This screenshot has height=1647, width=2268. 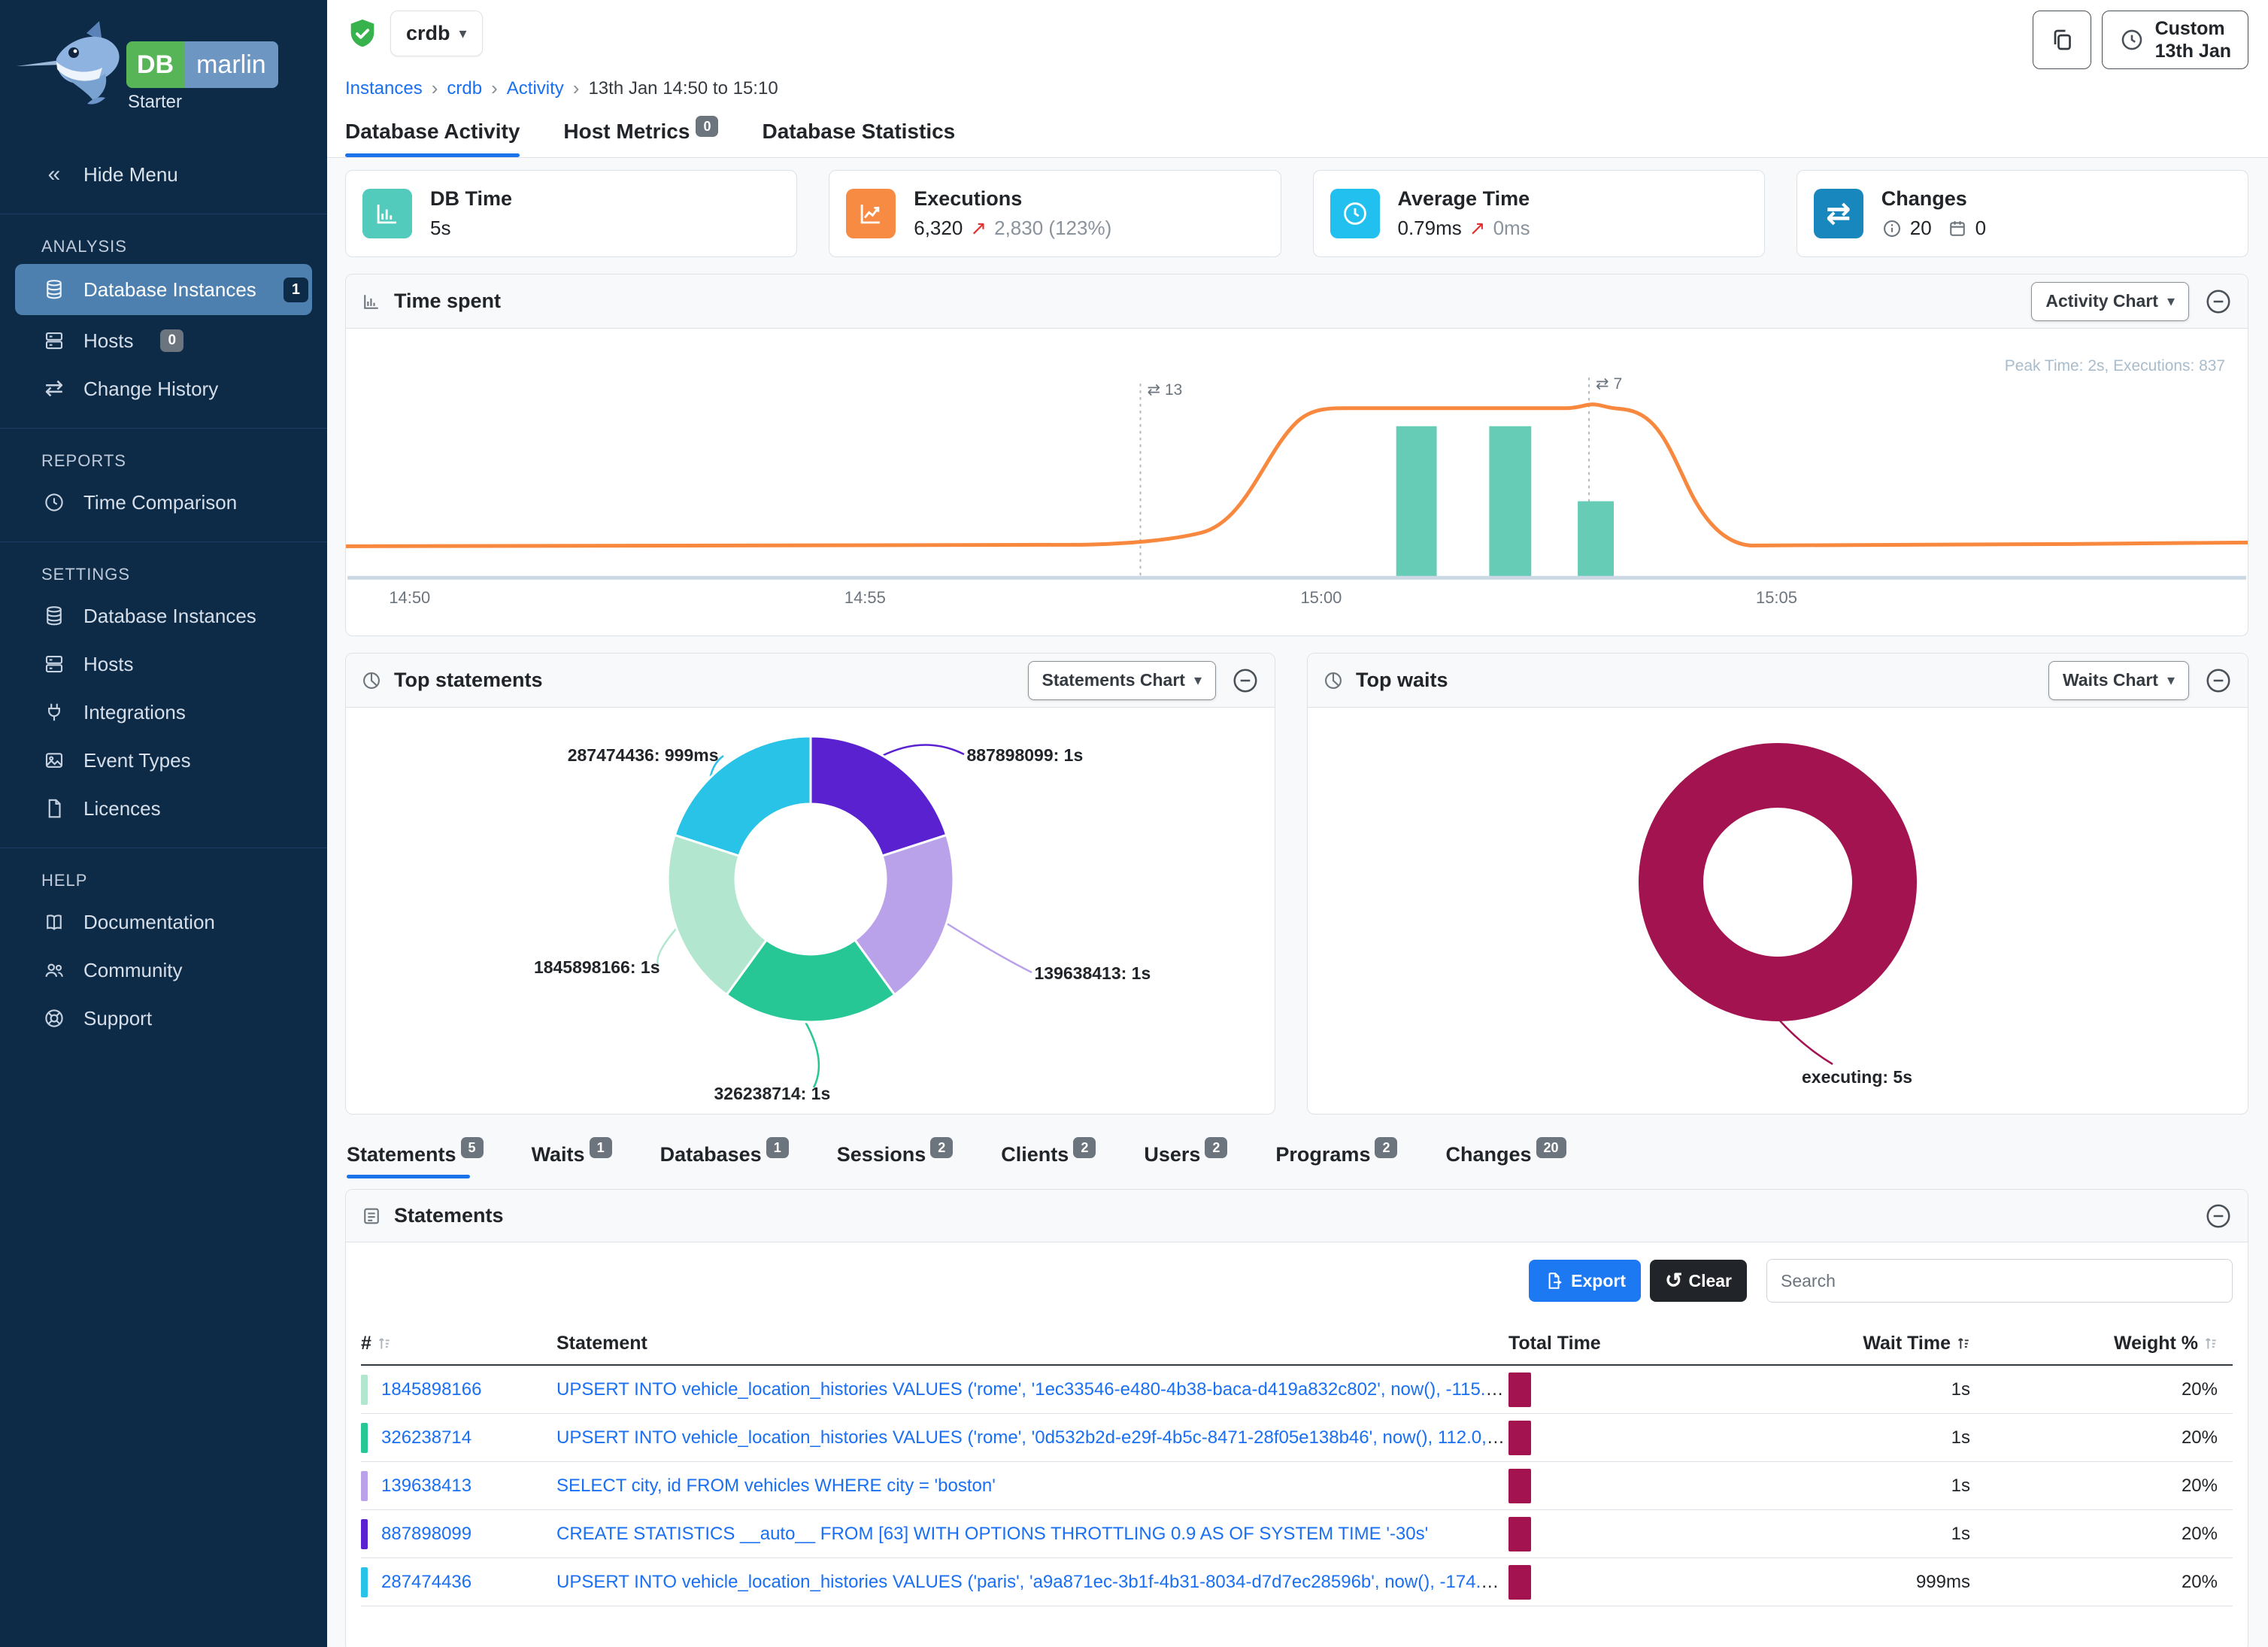 I want to click on panel-title: Time spent, so click(x=448, y=301).